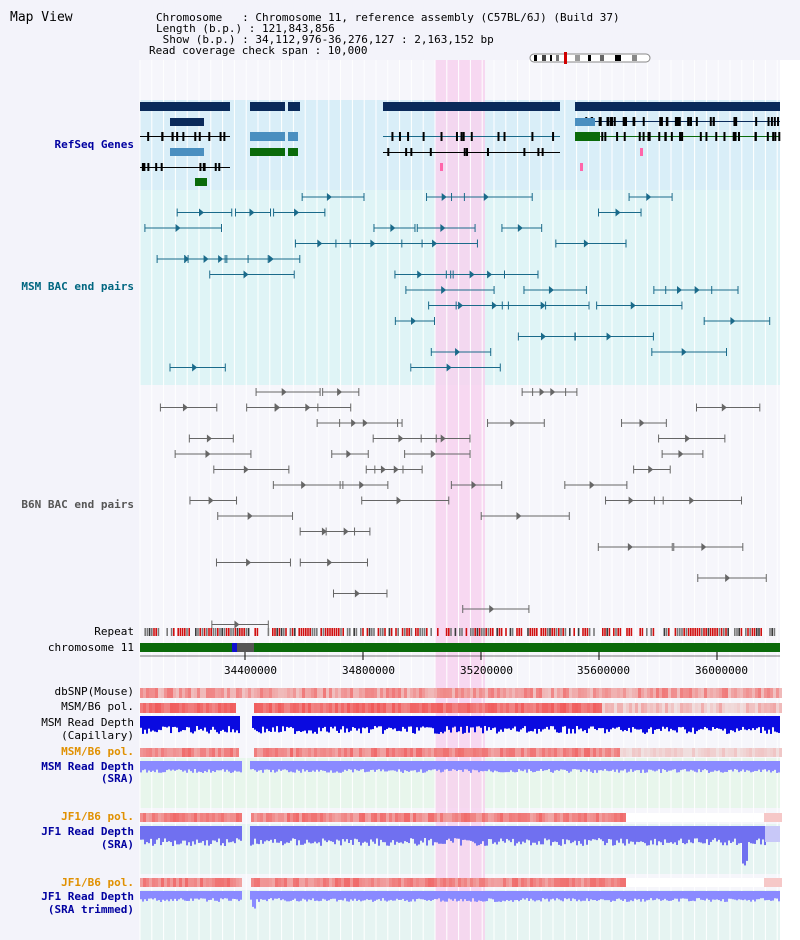  I want to click on b6n-bac-track-label: B6N BAC end pairs, so click(77, 504).